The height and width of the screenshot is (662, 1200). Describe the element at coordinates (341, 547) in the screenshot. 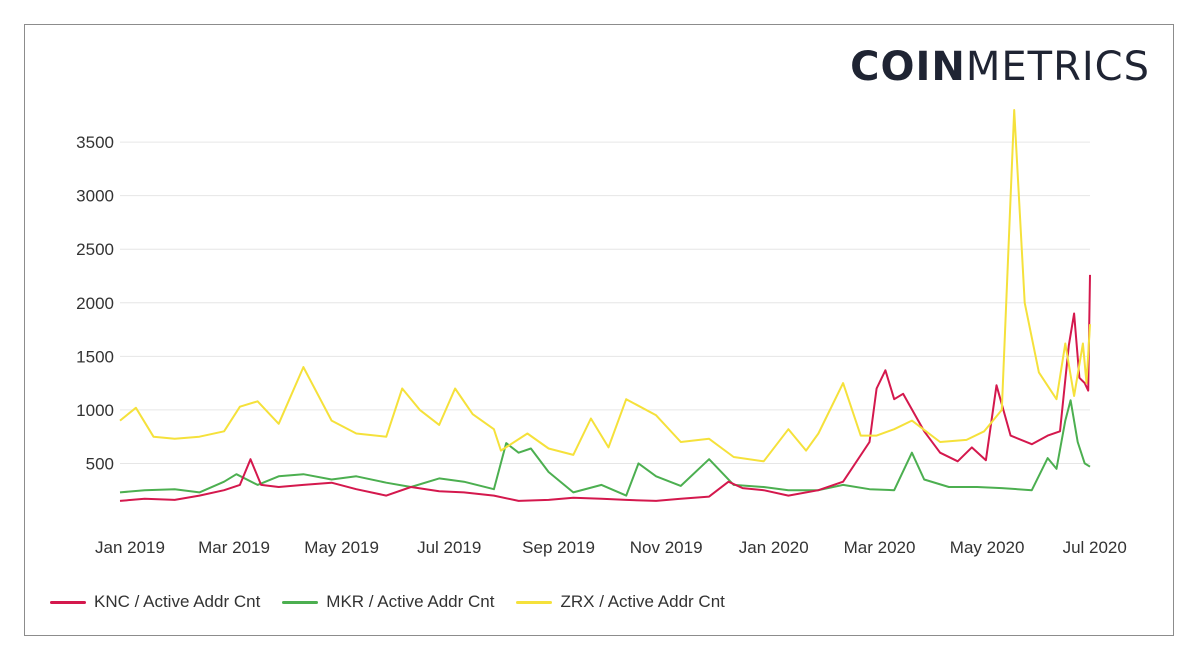

I see `x-tick-label: May 2019` at that location.